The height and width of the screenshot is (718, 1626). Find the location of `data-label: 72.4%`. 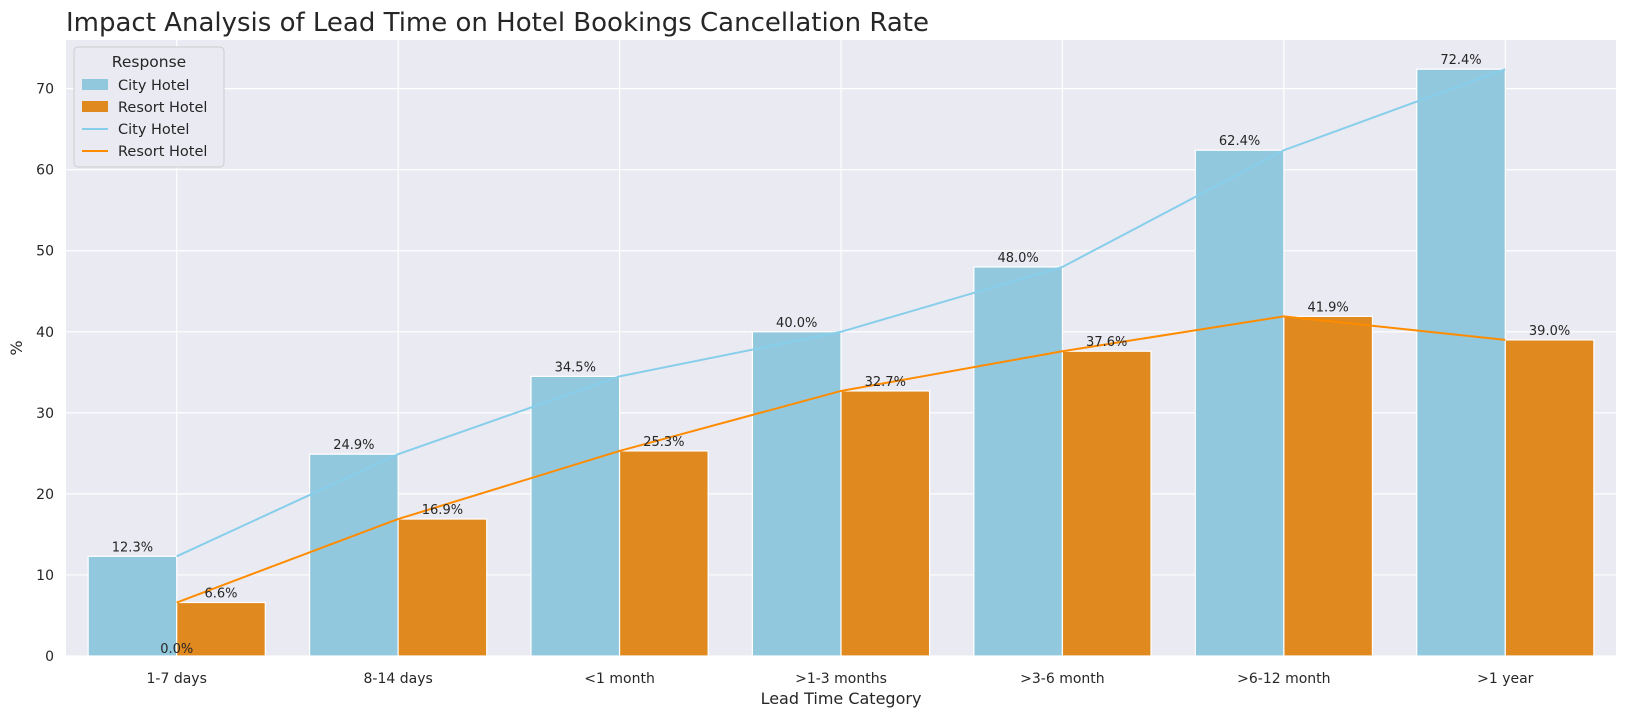

data-label: 72.4% is located at coordinates (1460, 60).